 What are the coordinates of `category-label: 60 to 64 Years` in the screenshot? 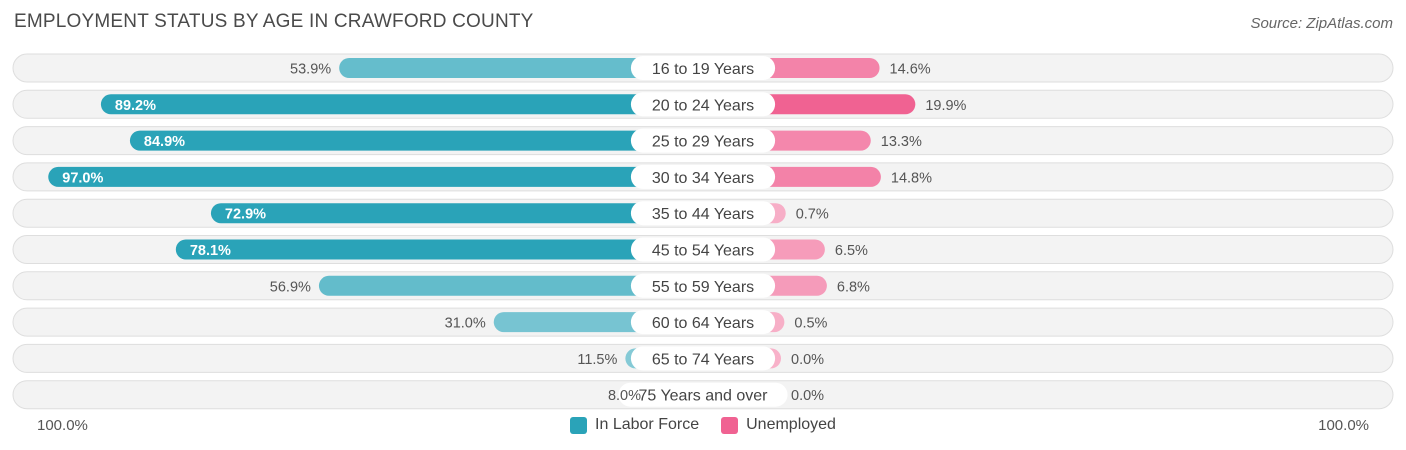 It's located at (703, 323).